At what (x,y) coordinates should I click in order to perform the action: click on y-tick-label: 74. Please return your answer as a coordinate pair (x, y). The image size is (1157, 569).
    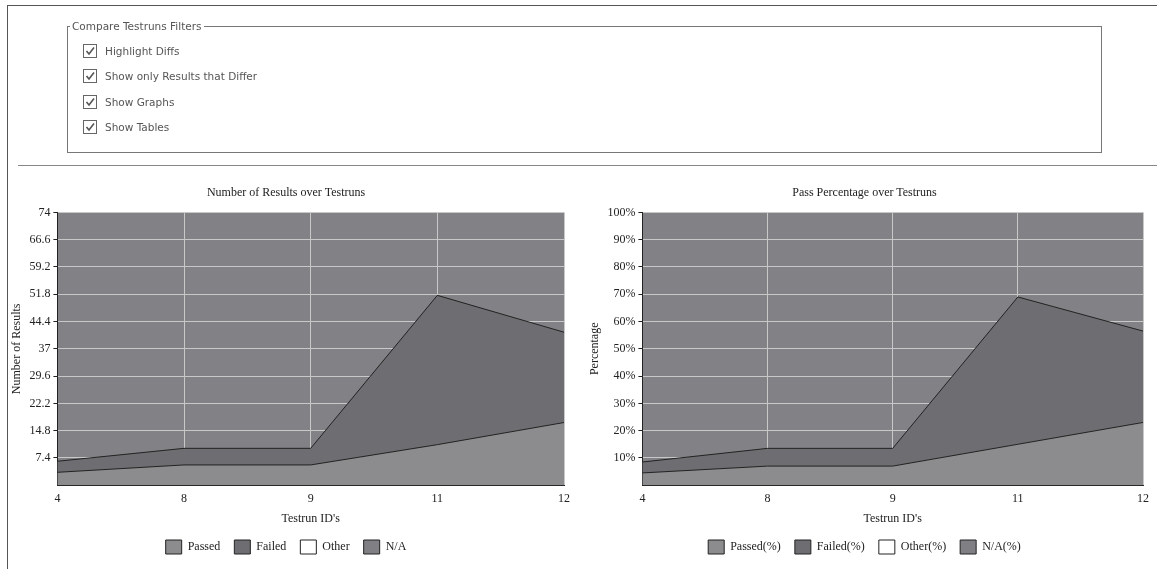
    Looking at the image, I should click on (44, 211).